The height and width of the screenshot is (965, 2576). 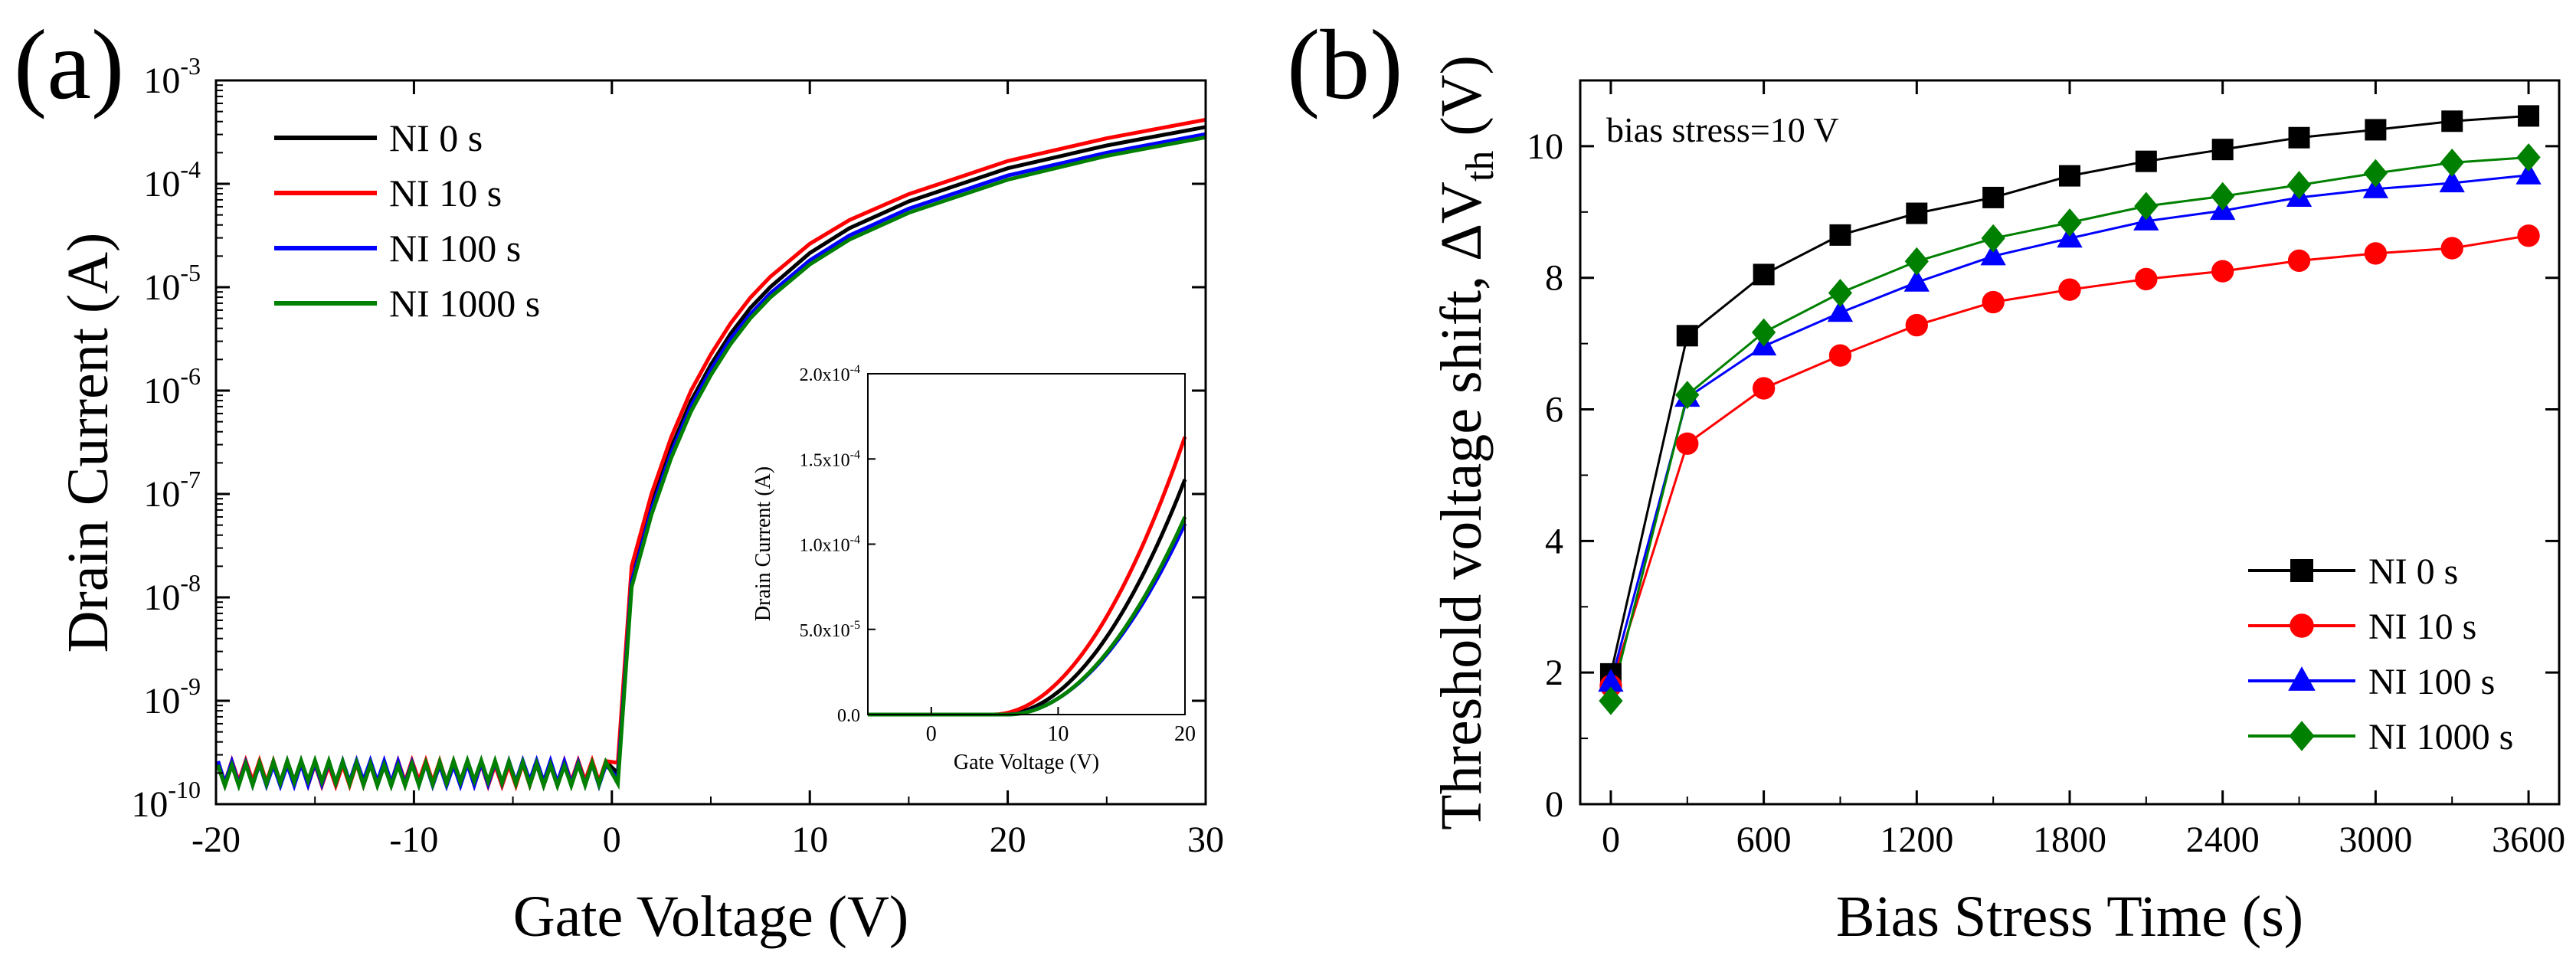 What do you see at coordinates (1554, 804) in the screenshot?
I see `chart-b-ytick-label: 0` at bounding box center [1554, 804].